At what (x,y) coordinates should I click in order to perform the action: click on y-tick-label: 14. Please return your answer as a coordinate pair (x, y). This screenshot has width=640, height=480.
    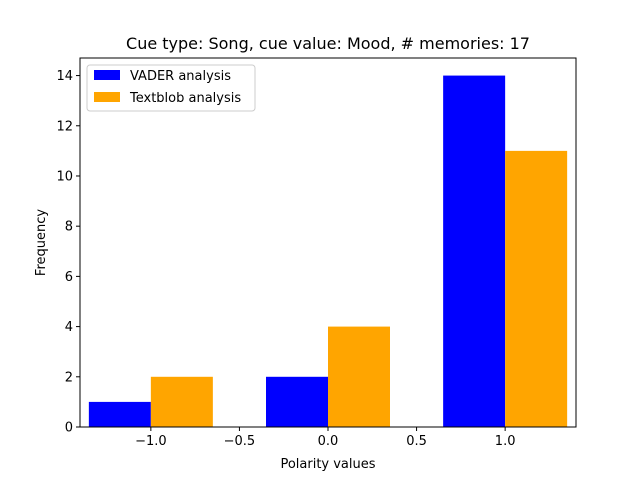
    Looking at the image, I should click on (64, 76).